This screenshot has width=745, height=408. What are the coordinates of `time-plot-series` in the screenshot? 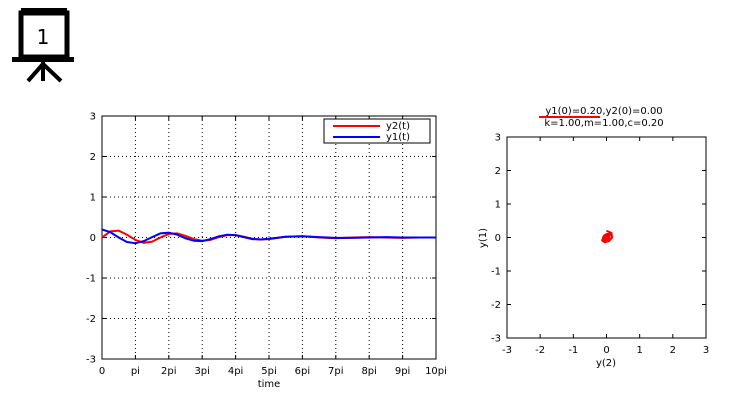 It's located at (268, 236).